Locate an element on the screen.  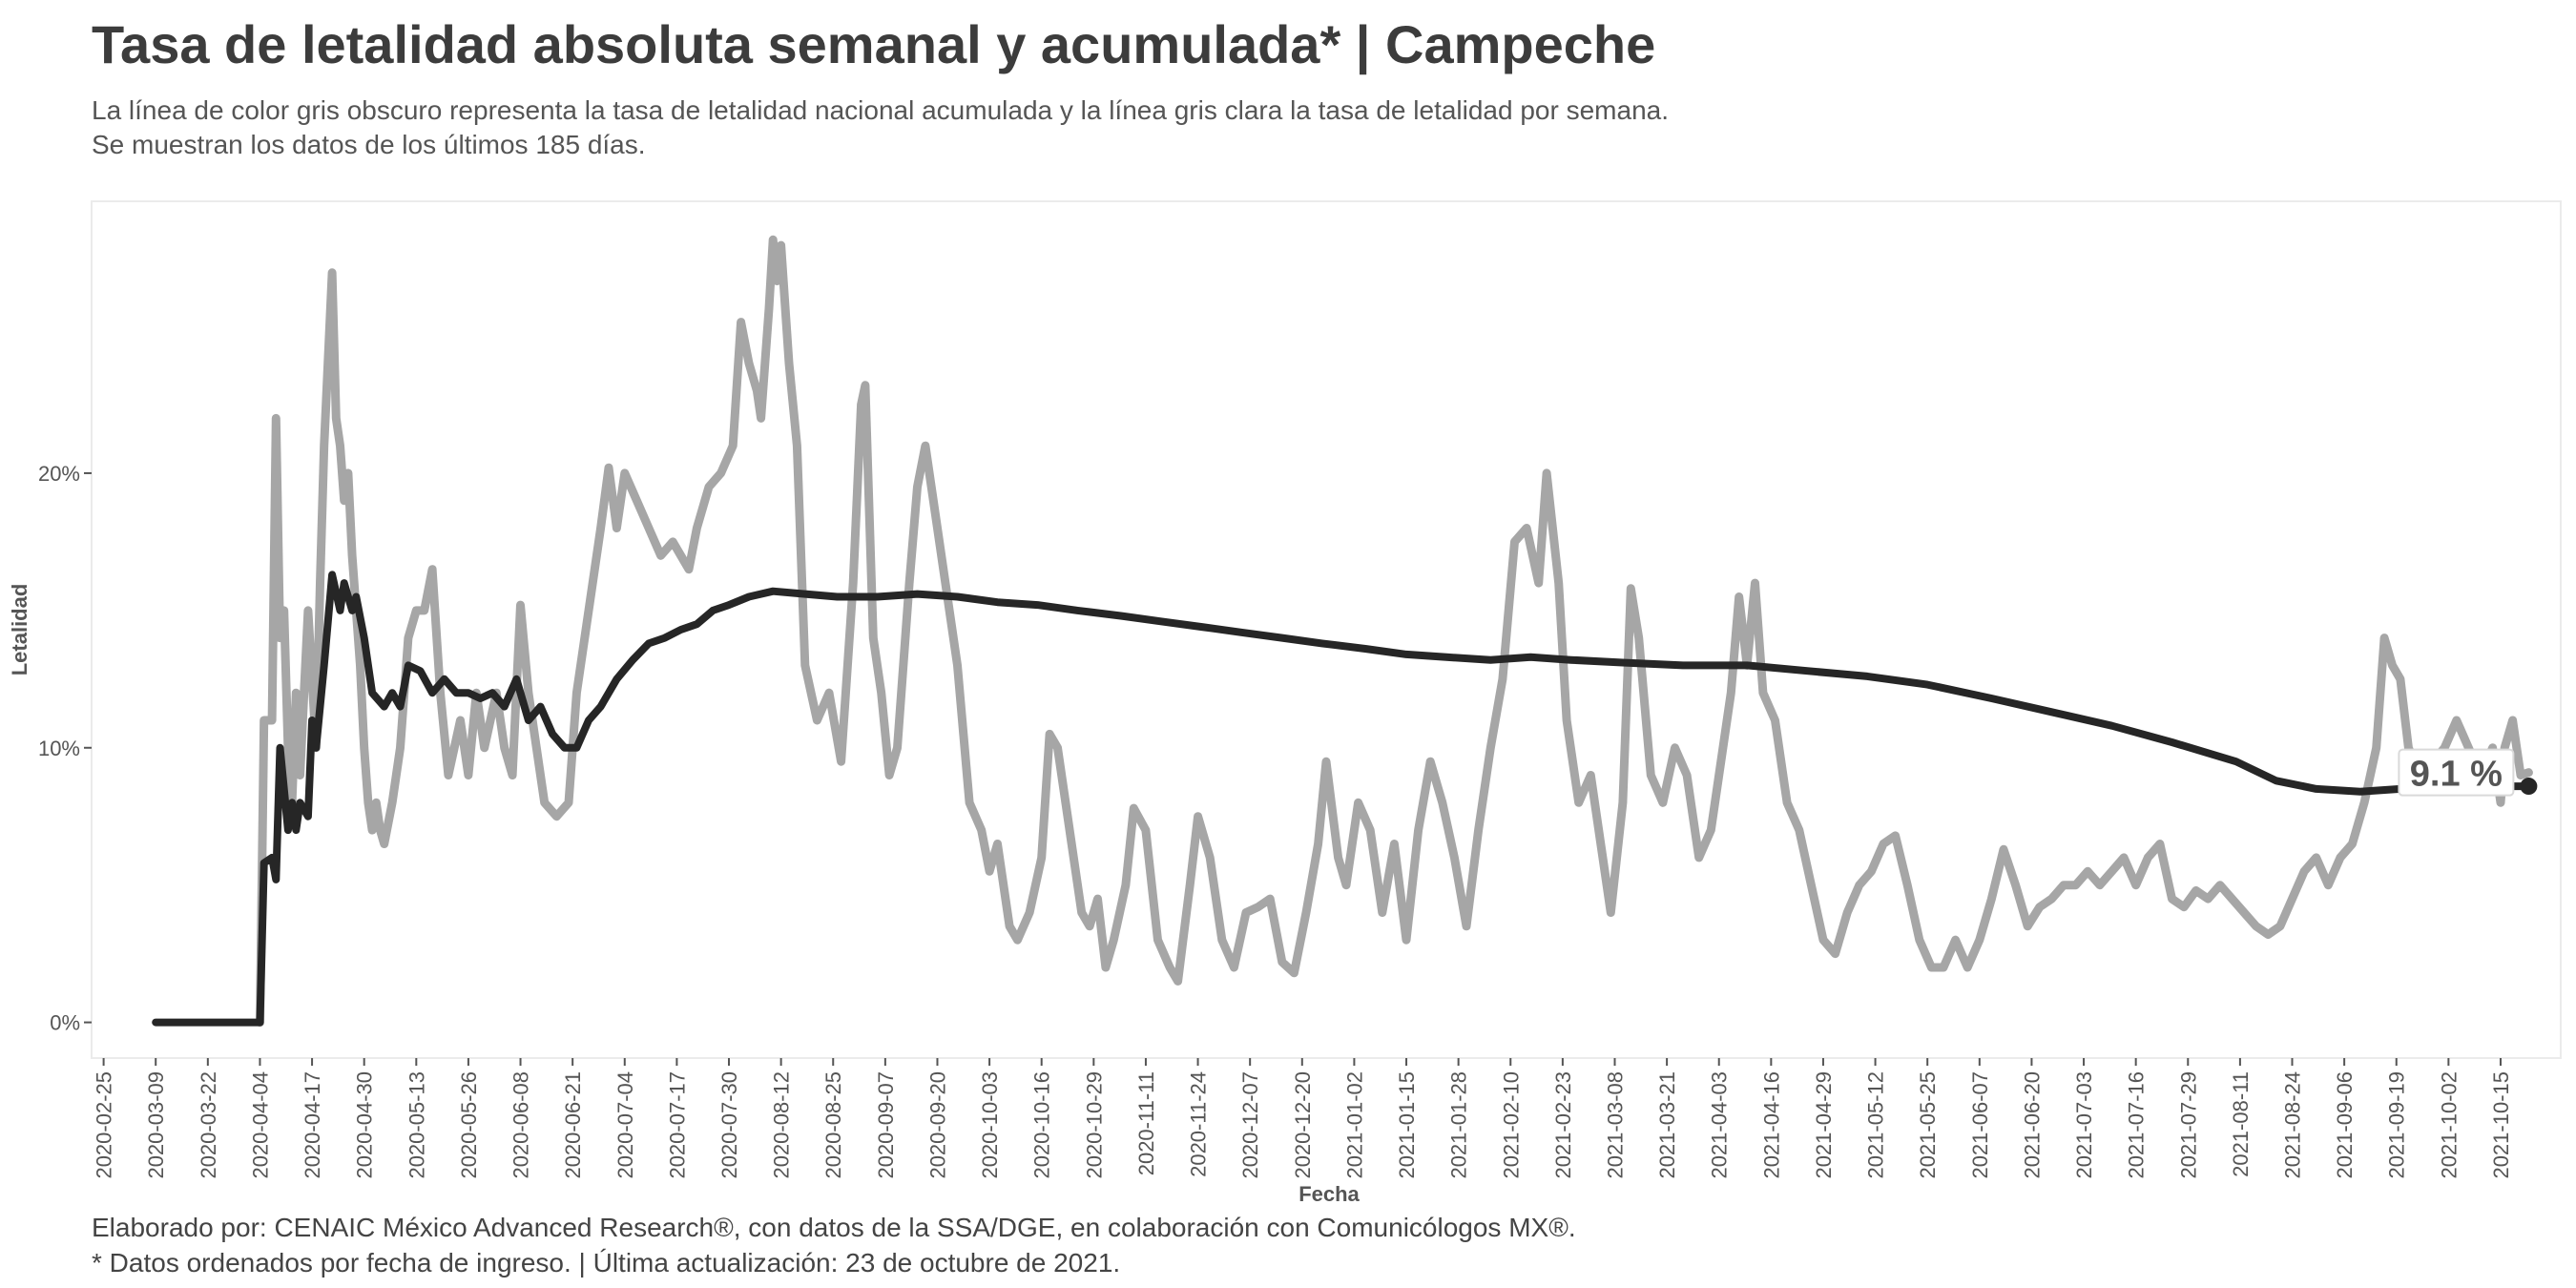
x-tick-label: 2021-07-29 is located at coordinates (2188, 1125).